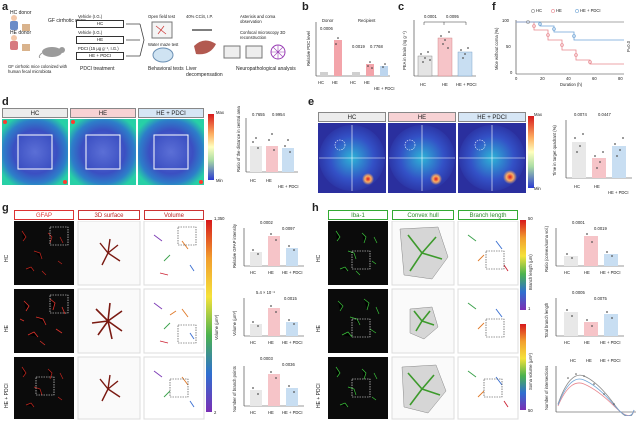  What do you see at coordinates (530, 272) in the screenshot?
I see `panel-h-branch-scale: Branch length (μm)` at bounding box center [530, 272].